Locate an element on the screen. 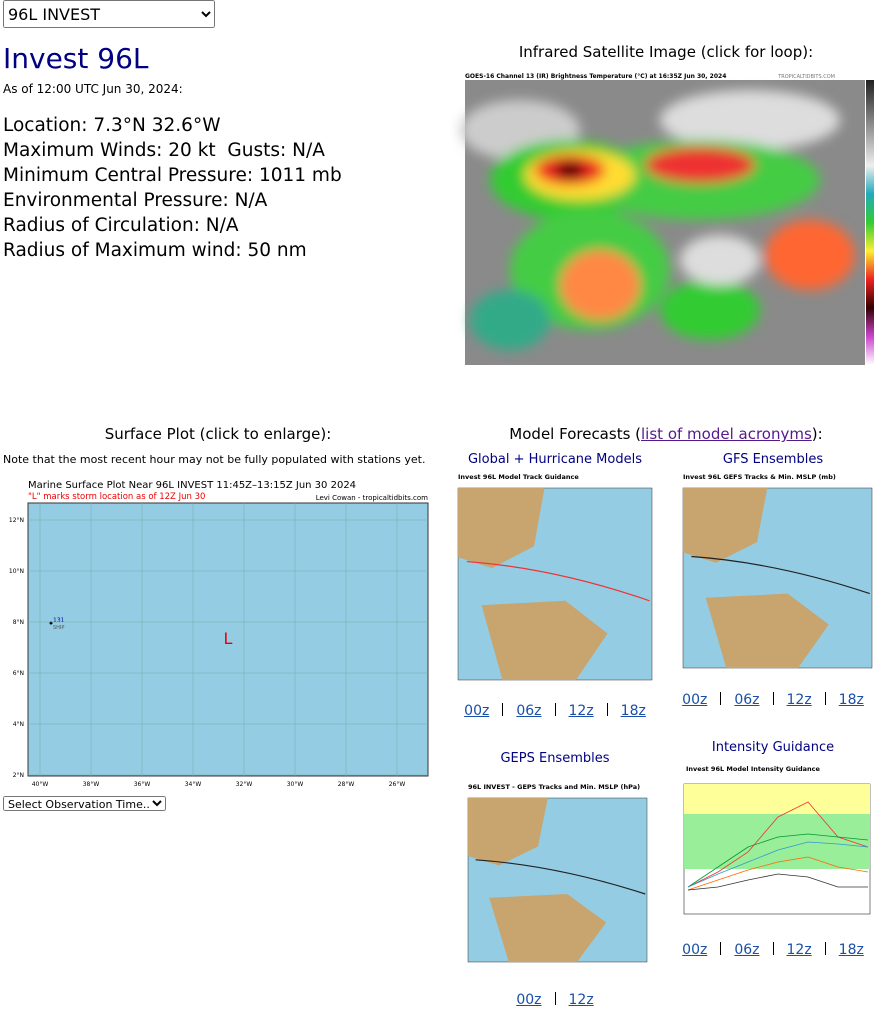  lat-label: 6°N is located at coordinates (18, 673).